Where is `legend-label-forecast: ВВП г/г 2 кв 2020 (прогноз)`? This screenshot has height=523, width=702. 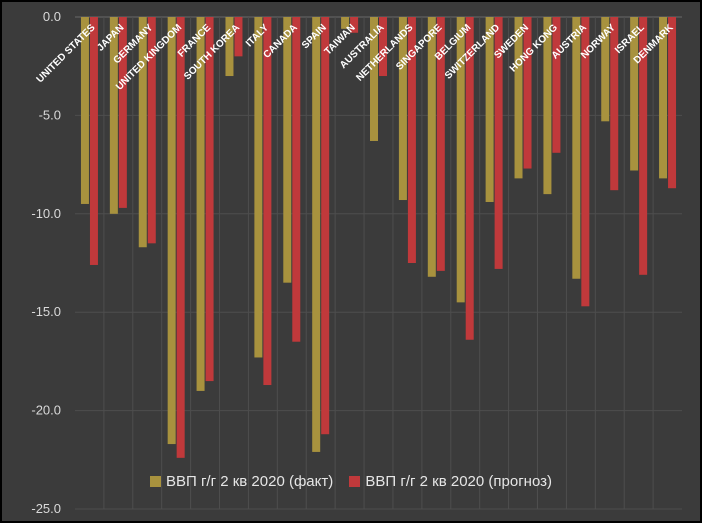 legend-label-forecast: ВВП г/г 2 кв 2020 (прогноз) is located at coordinates (459, 481).